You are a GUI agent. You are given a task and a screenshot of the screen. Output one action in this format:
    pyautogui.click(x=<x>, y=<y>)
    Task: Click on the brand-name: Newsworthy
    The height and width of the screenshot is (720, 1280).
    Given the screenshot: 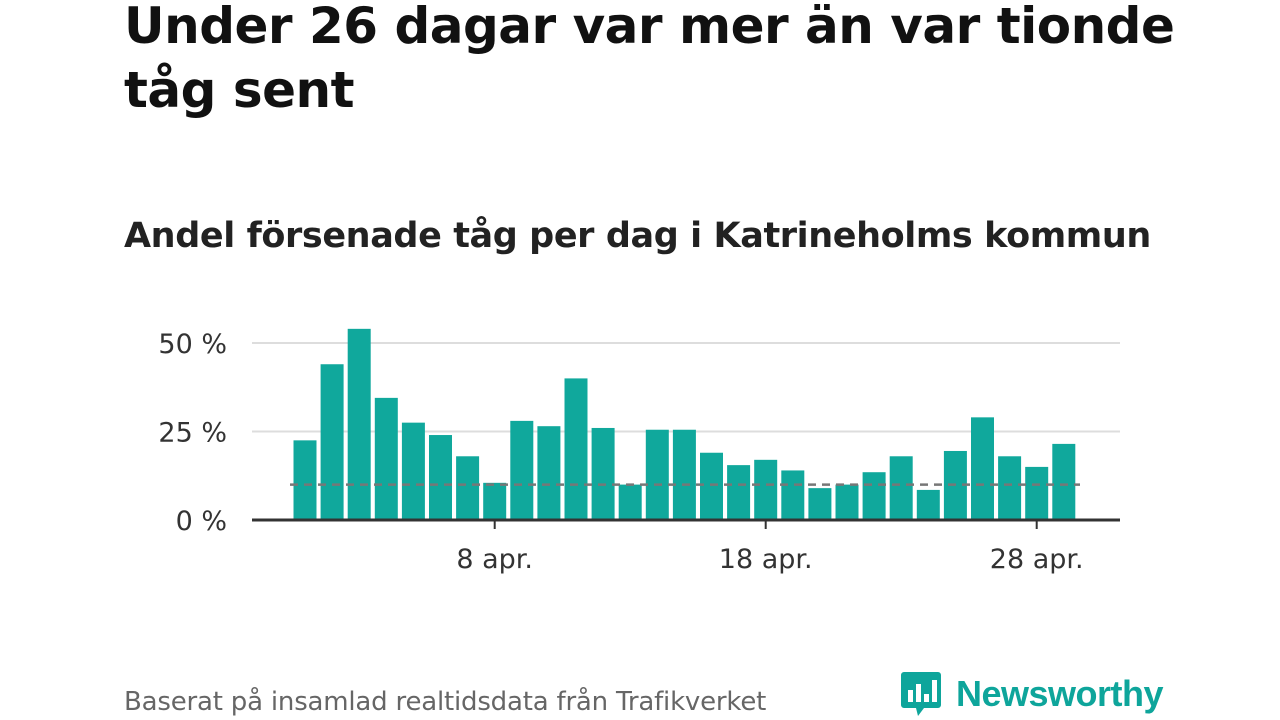 What is the action you would take?
    pyautogui.click(x=1060, y=693)
    